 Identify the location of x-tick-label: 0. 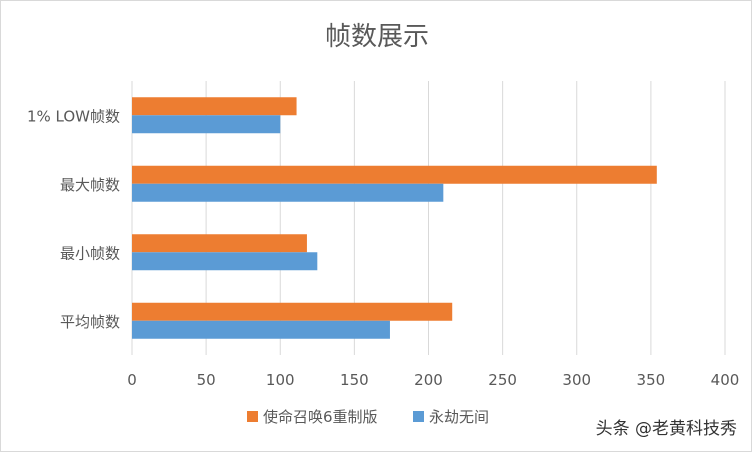
(132, 380).